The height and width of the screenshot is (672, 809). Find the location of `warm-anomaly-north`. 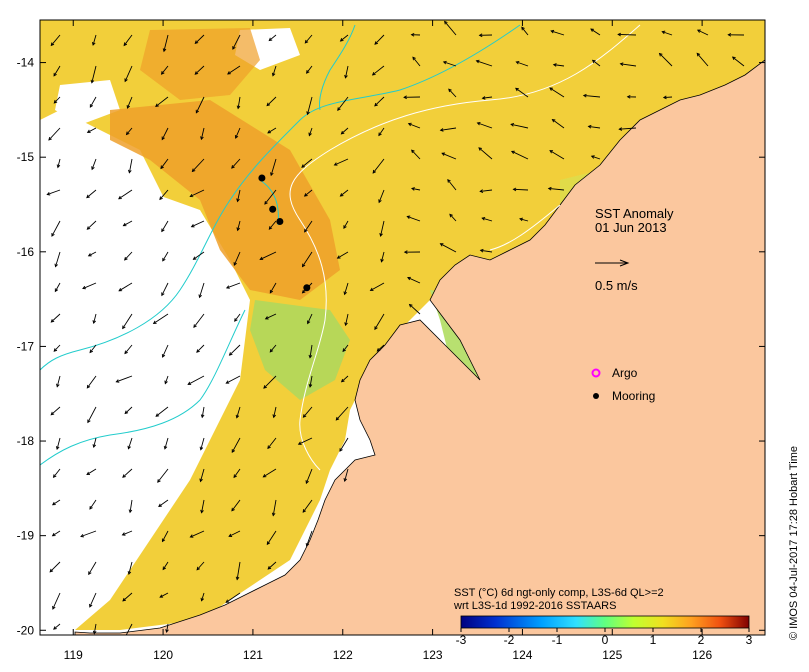

warm-anomaly-north is located at coordinates (200, 64).